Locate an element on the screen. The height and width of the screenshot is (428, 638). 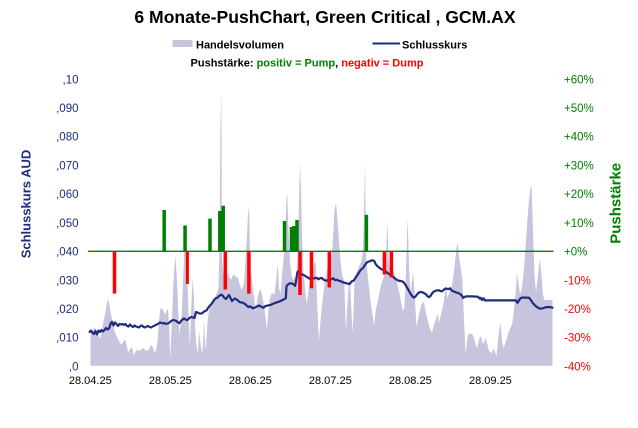
svg-text: Schlusskurs is located at coordinates (434, 46).